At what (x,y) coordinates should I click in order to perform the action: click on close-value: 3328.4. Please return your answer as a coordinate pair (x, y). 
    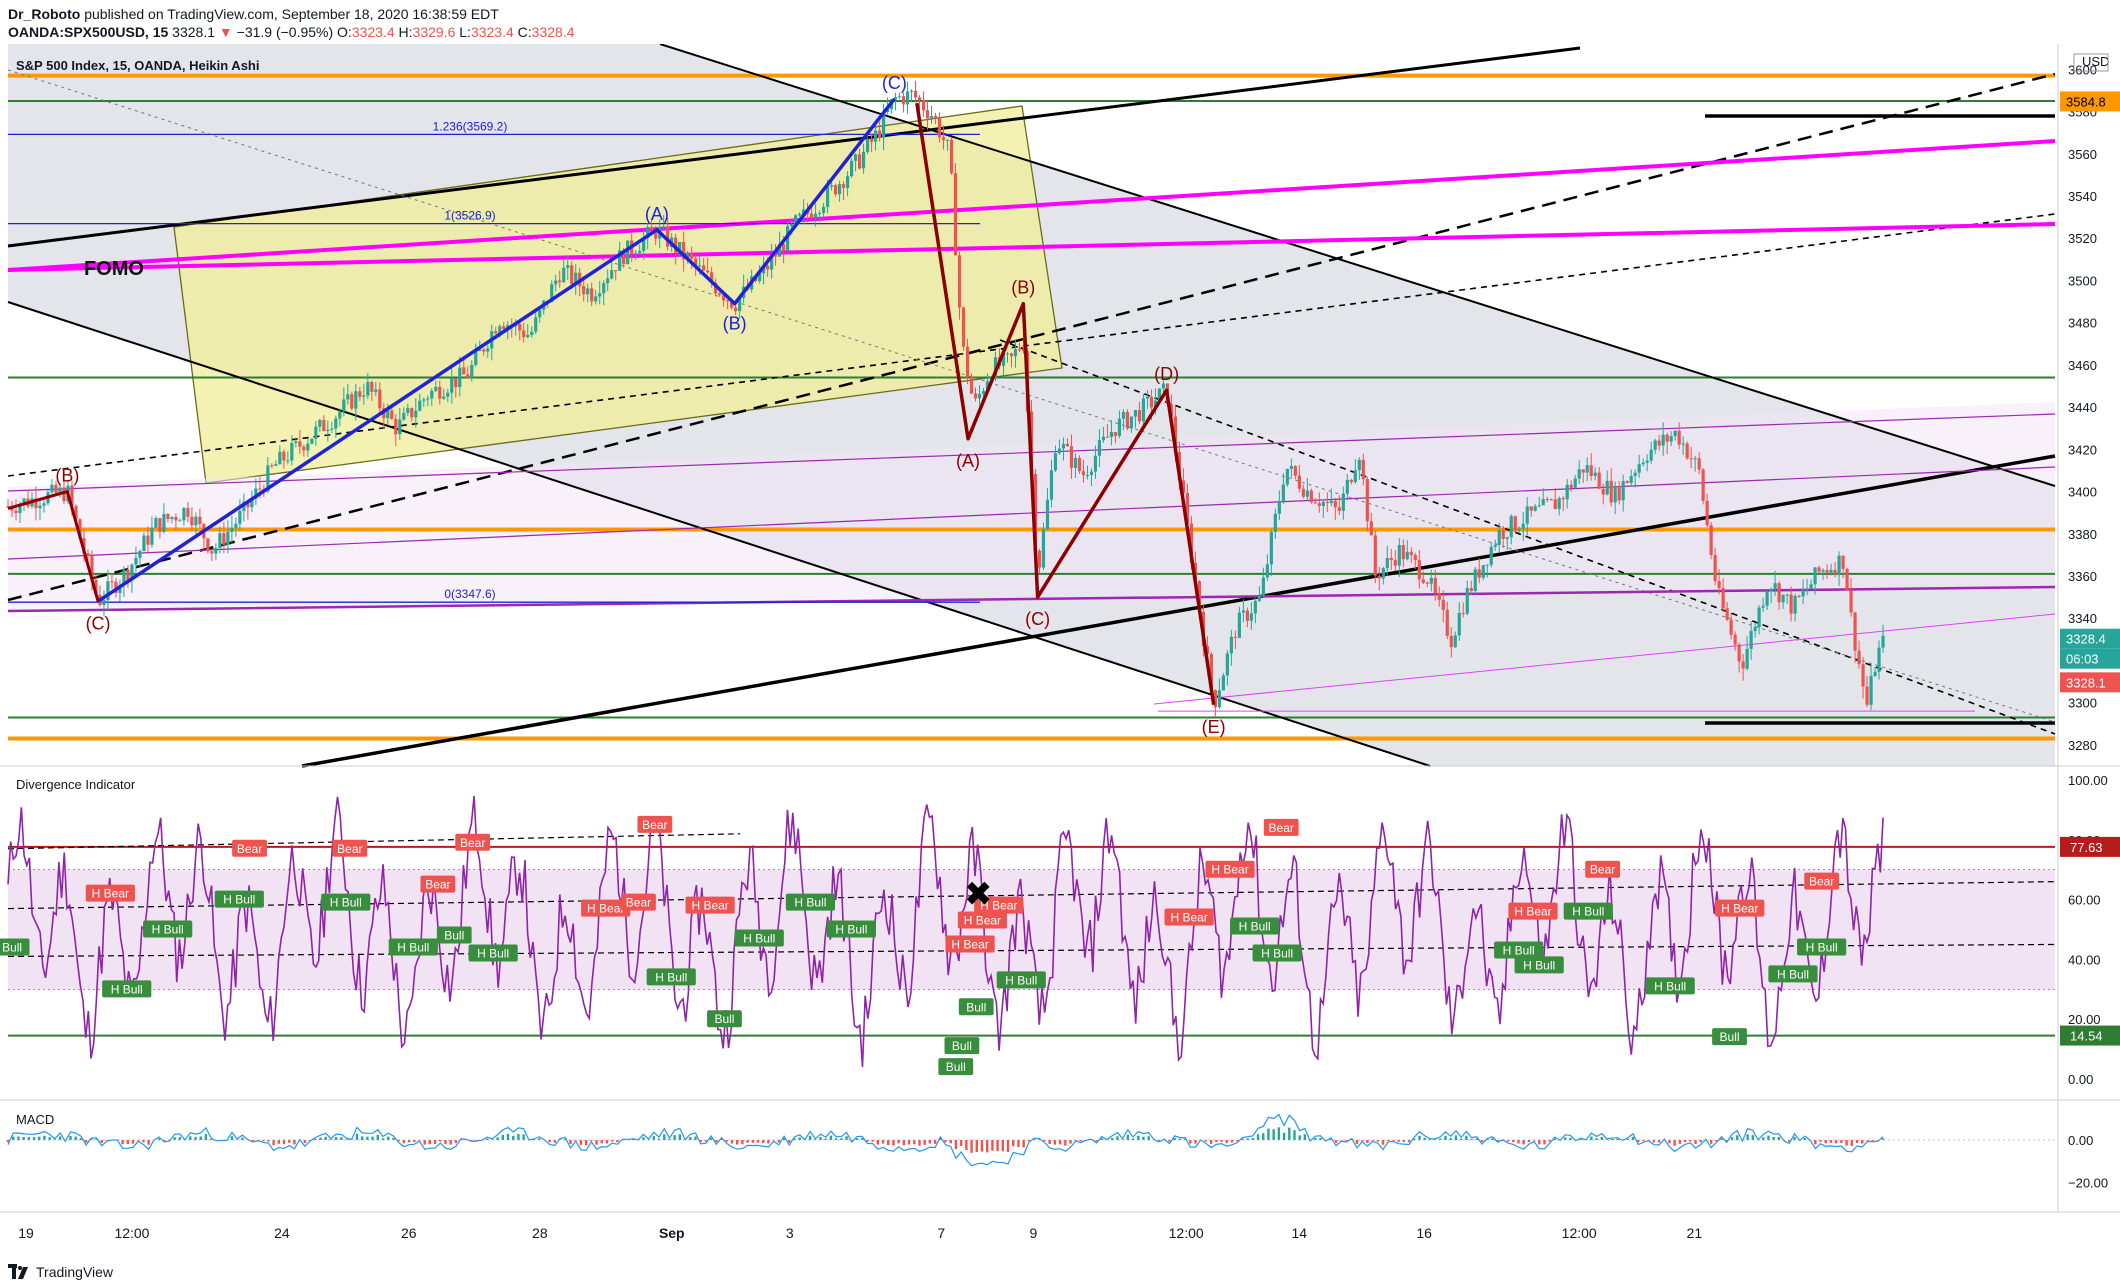
    Looking at the image, I should click on (553, 32).